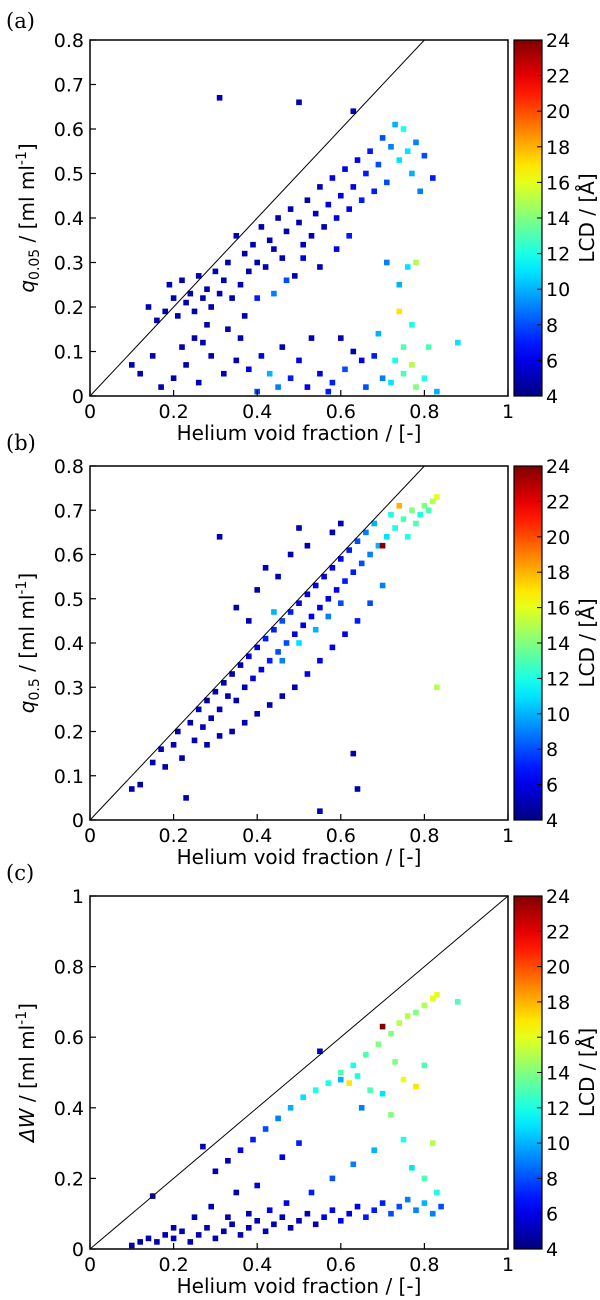 This screenshot has height=1300, width=600. Describe the element at coordinates (558, 77) in the screenshot. I see `colorbar-tick-label: 22` at that location.